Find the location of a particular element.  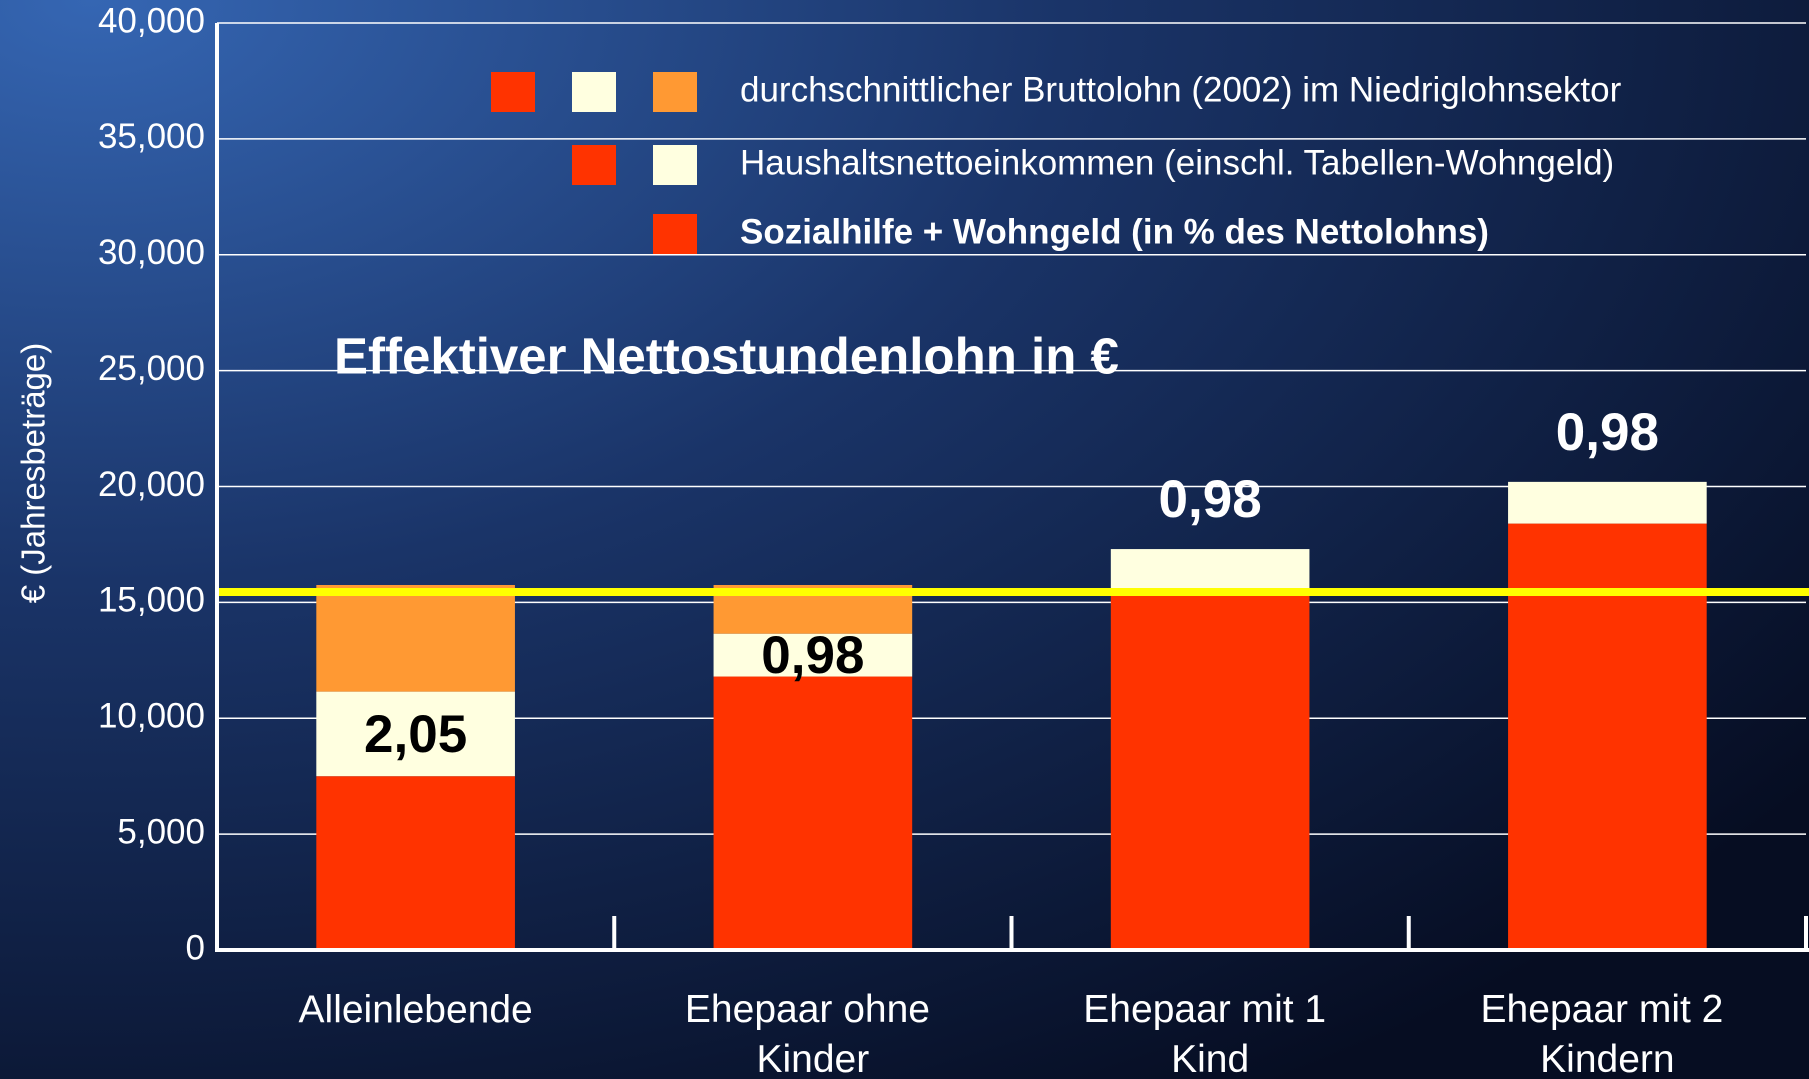

y-tick-label: 30,000 is located at coordinates (151, 252).